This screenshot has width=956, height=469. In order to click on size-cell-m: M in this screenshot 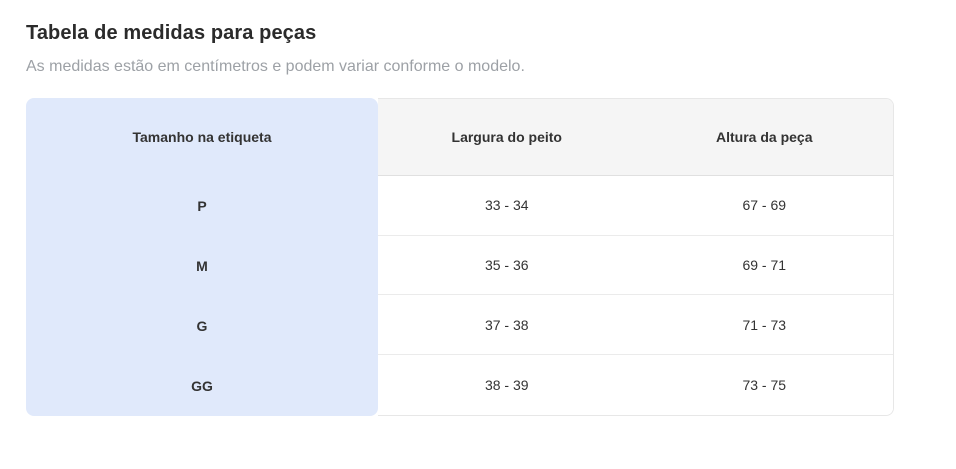, I will do `click(202, 266)`.